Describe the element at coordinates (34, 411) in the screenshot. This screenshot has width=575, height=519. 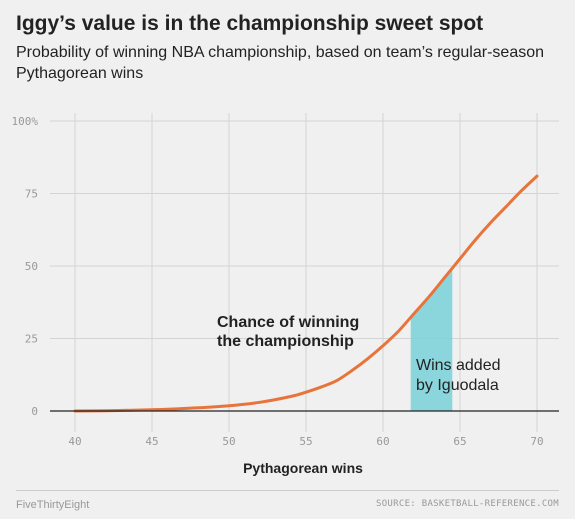
I see `y-tick-label: 0` at that location.